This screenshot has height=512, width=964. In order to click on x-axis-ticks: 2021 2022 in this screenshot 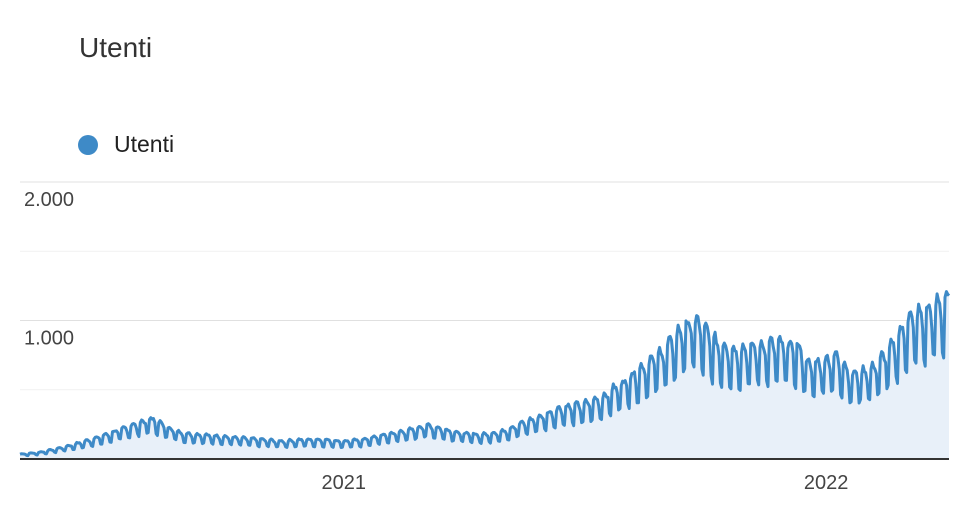, I will do `click(585, 483)`.